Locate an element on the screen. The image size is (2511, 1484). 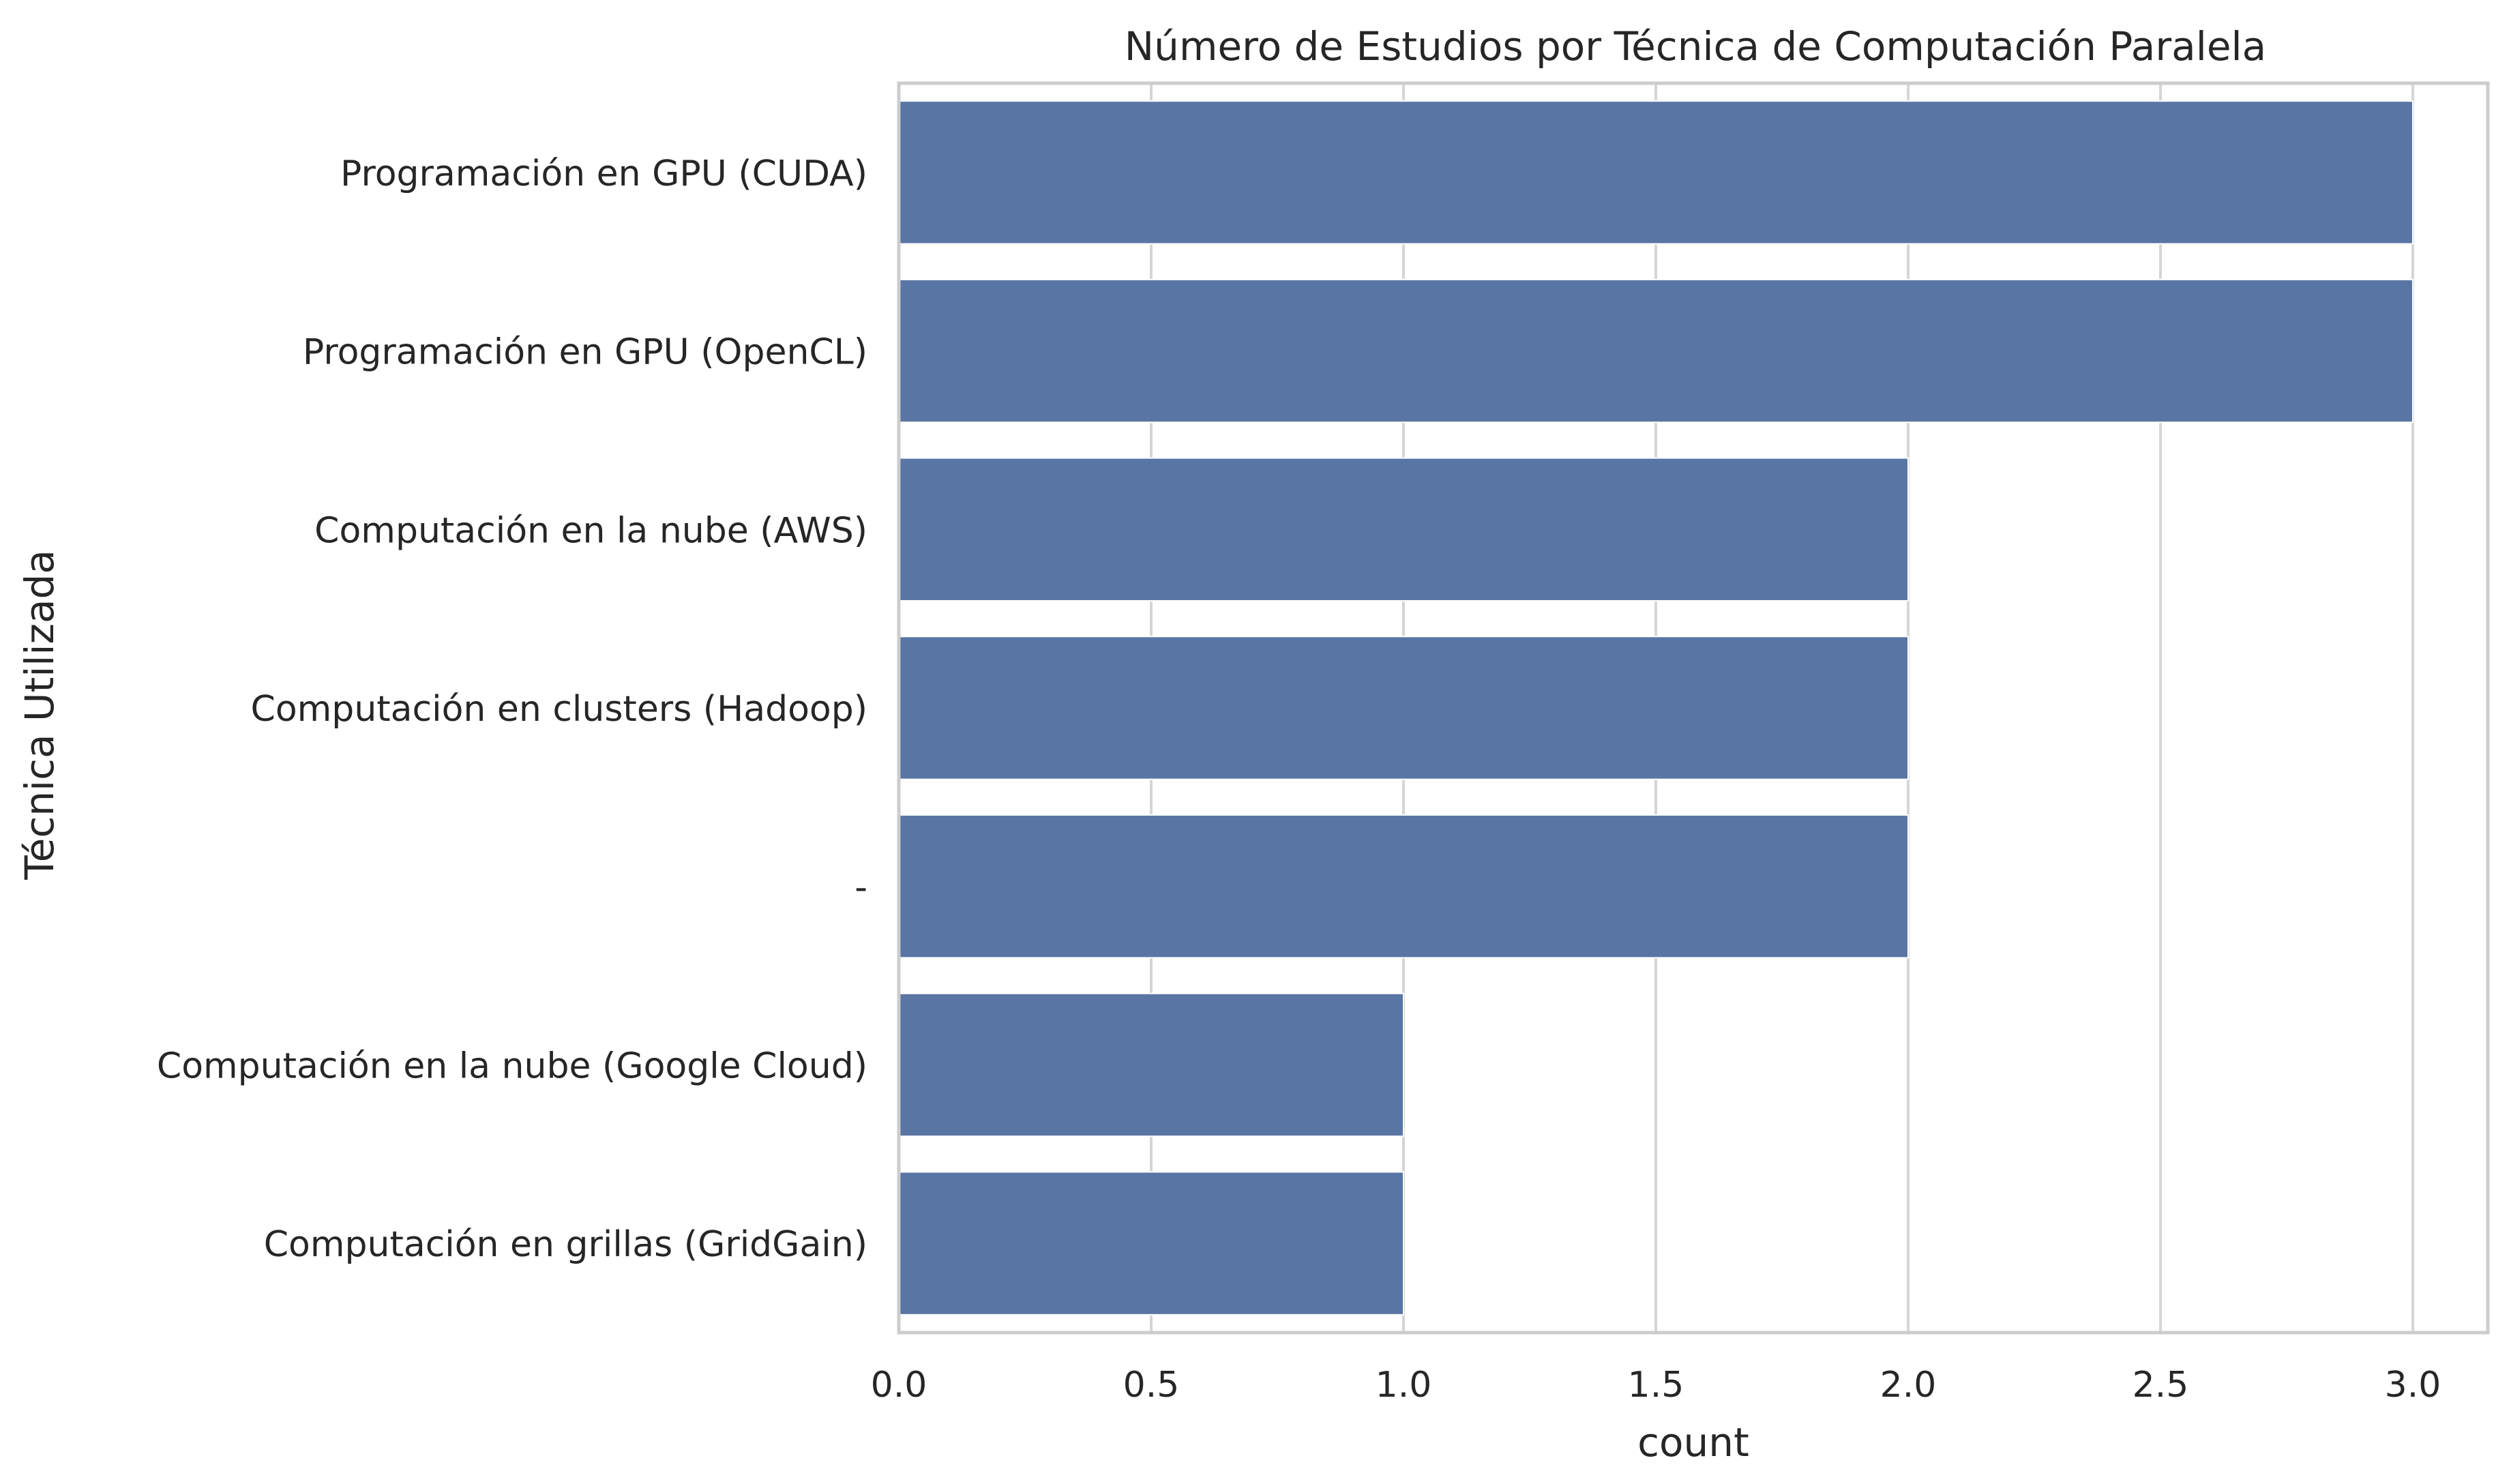
y-tick-label: Computación en la nube (AWS) is located at coordinates (590, 530).